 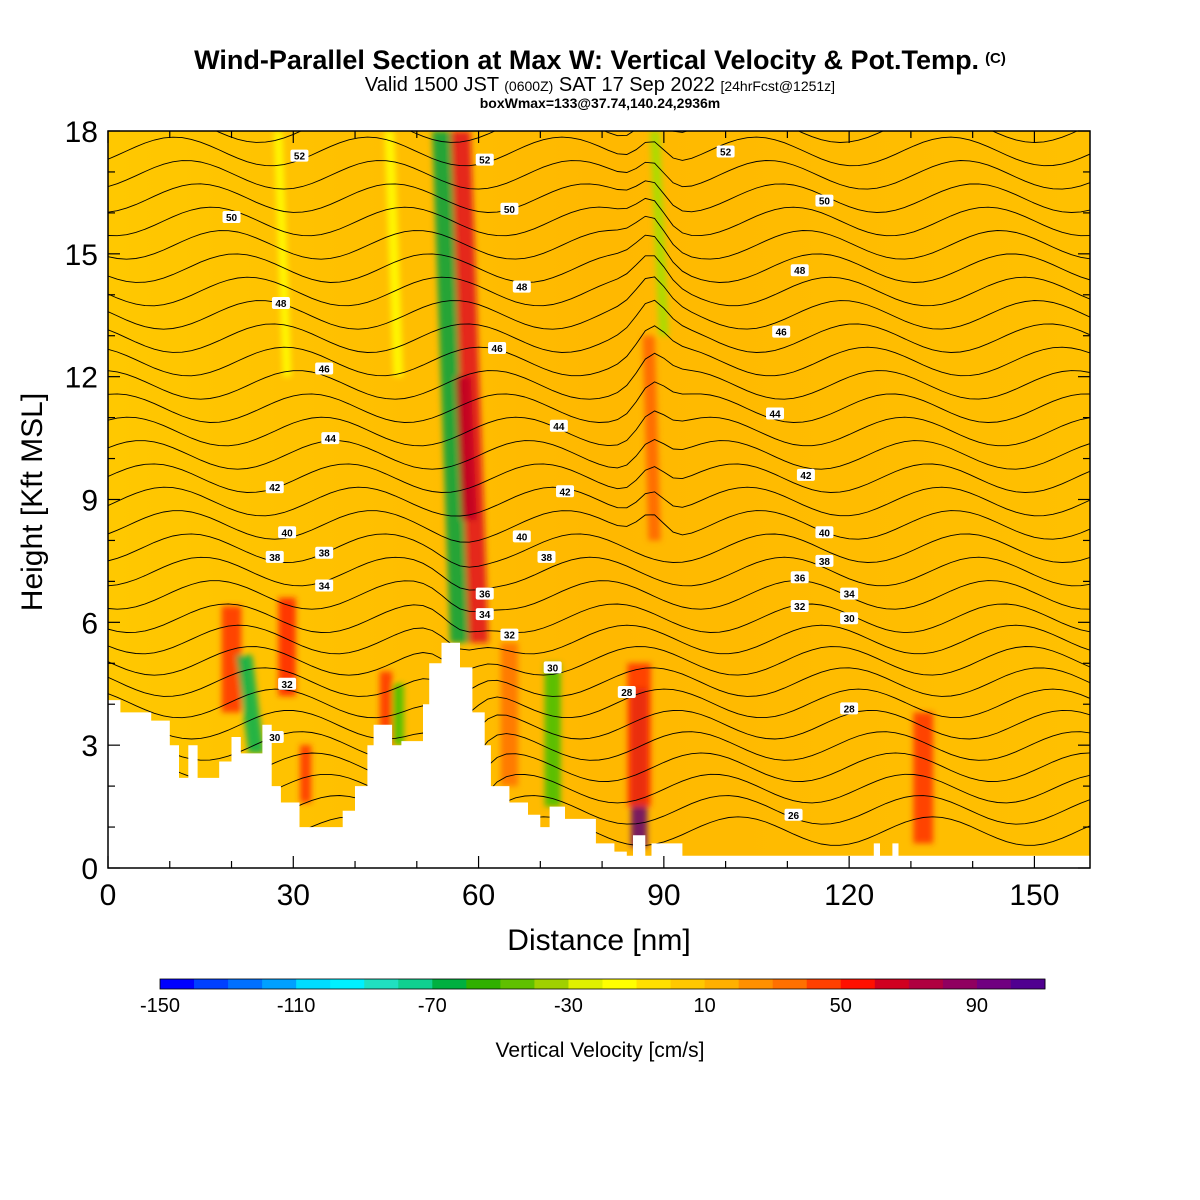 I want to click on x-tick-label: 90, so click(x=663, y=895).